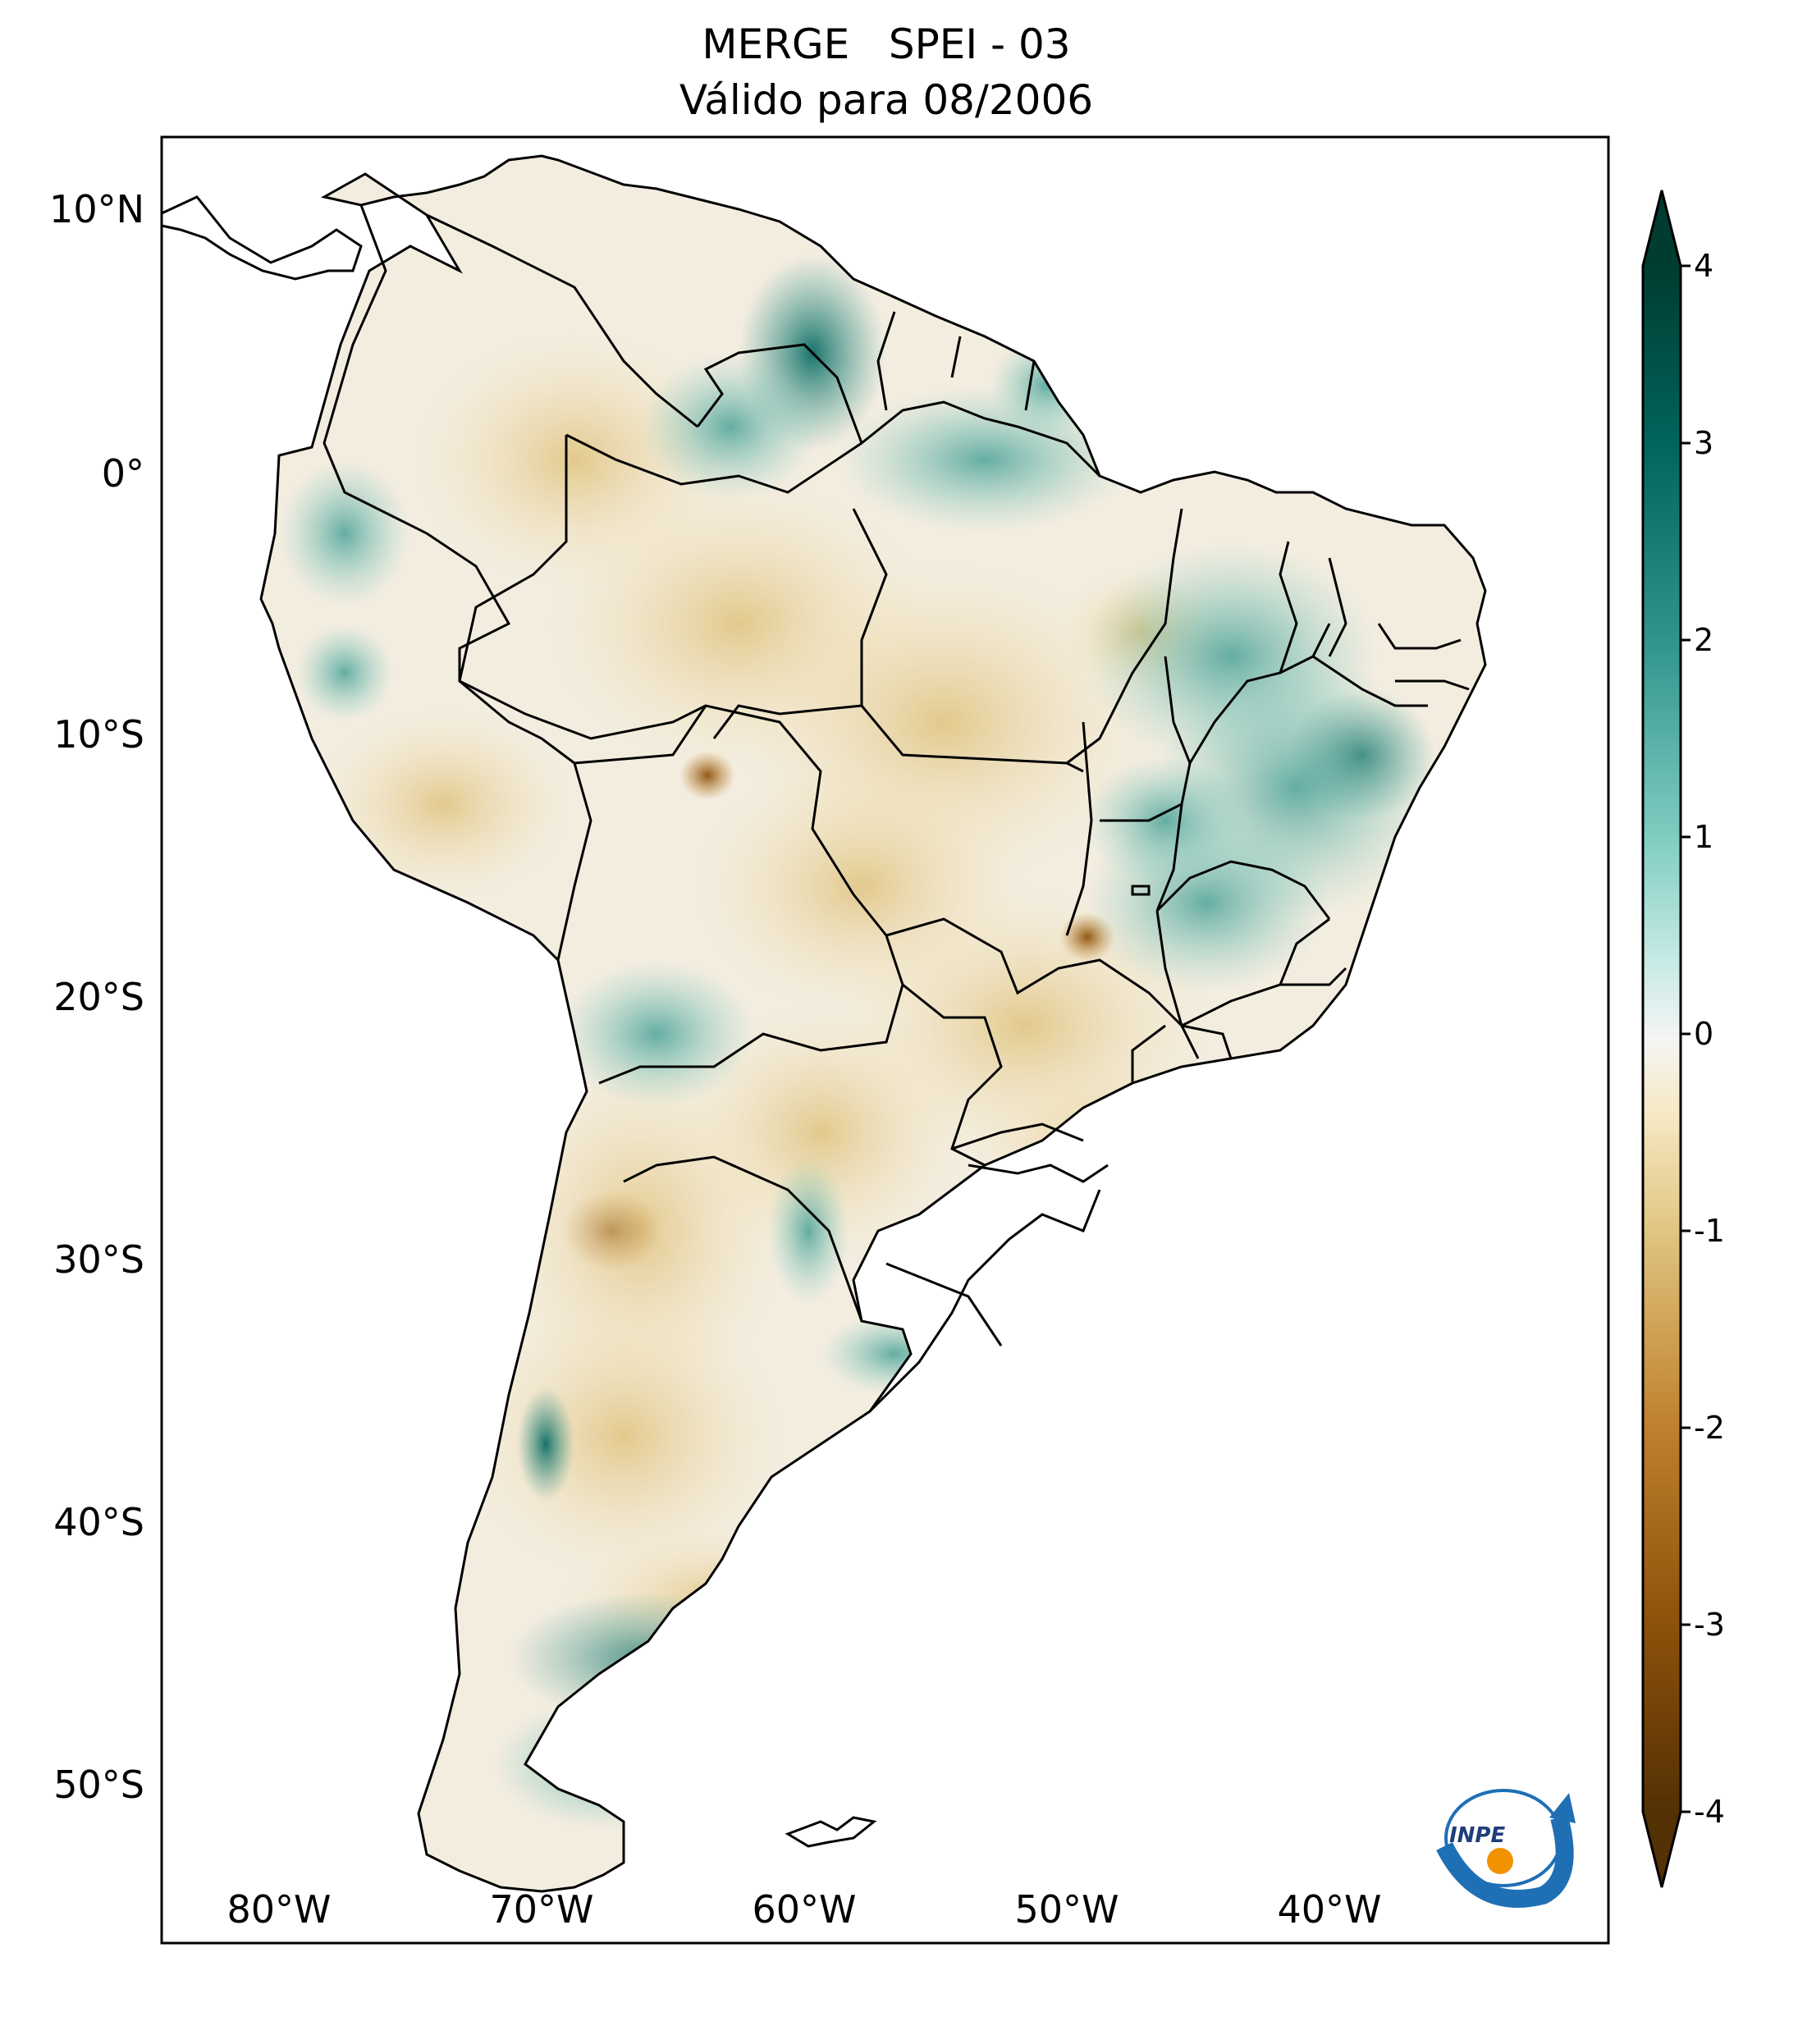 This screenshot has height=2044, width=1798. What do you see at coordinates (1662, 1039) in the screenshot?
I see `colorbar-gradient` at bounding box center [1662, 1039].